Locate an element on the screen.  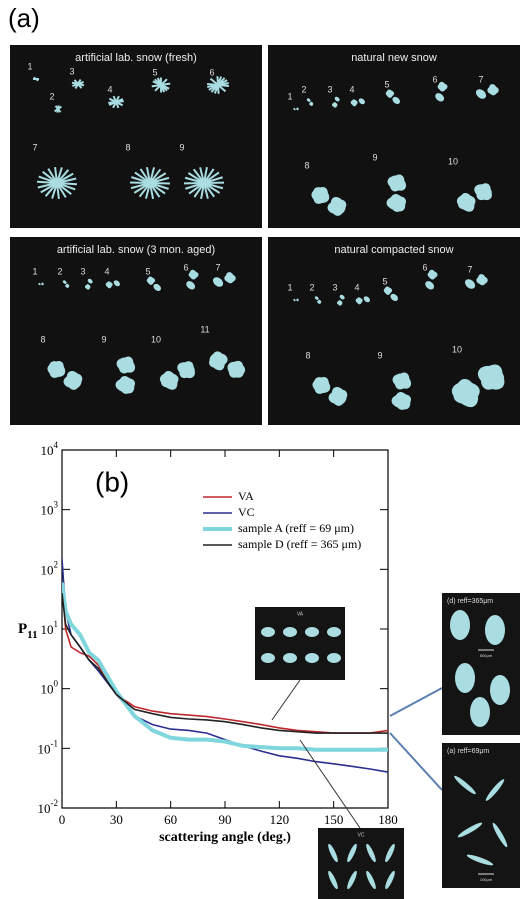
inset-title: VA is located at coordinates (300, 614).